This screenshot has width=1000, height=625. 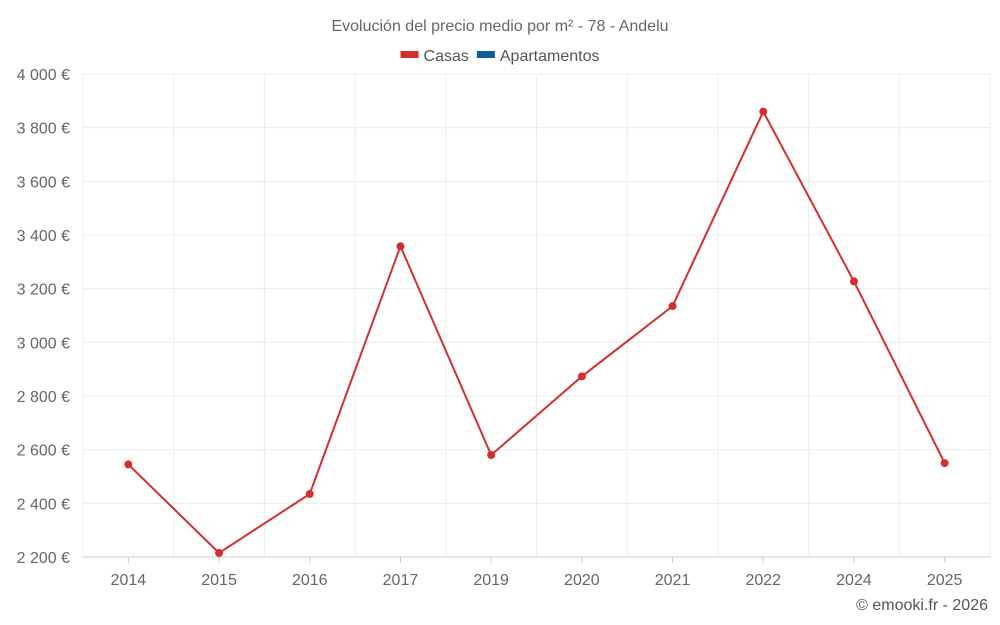 I want to click on y-tick-label: 3 000 €, so click(x=43, y=343).